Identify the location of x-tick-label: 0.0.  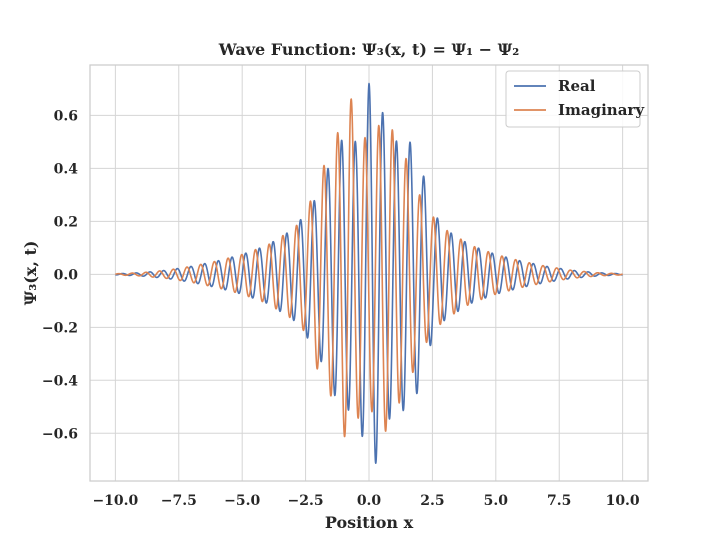
(369, 501).